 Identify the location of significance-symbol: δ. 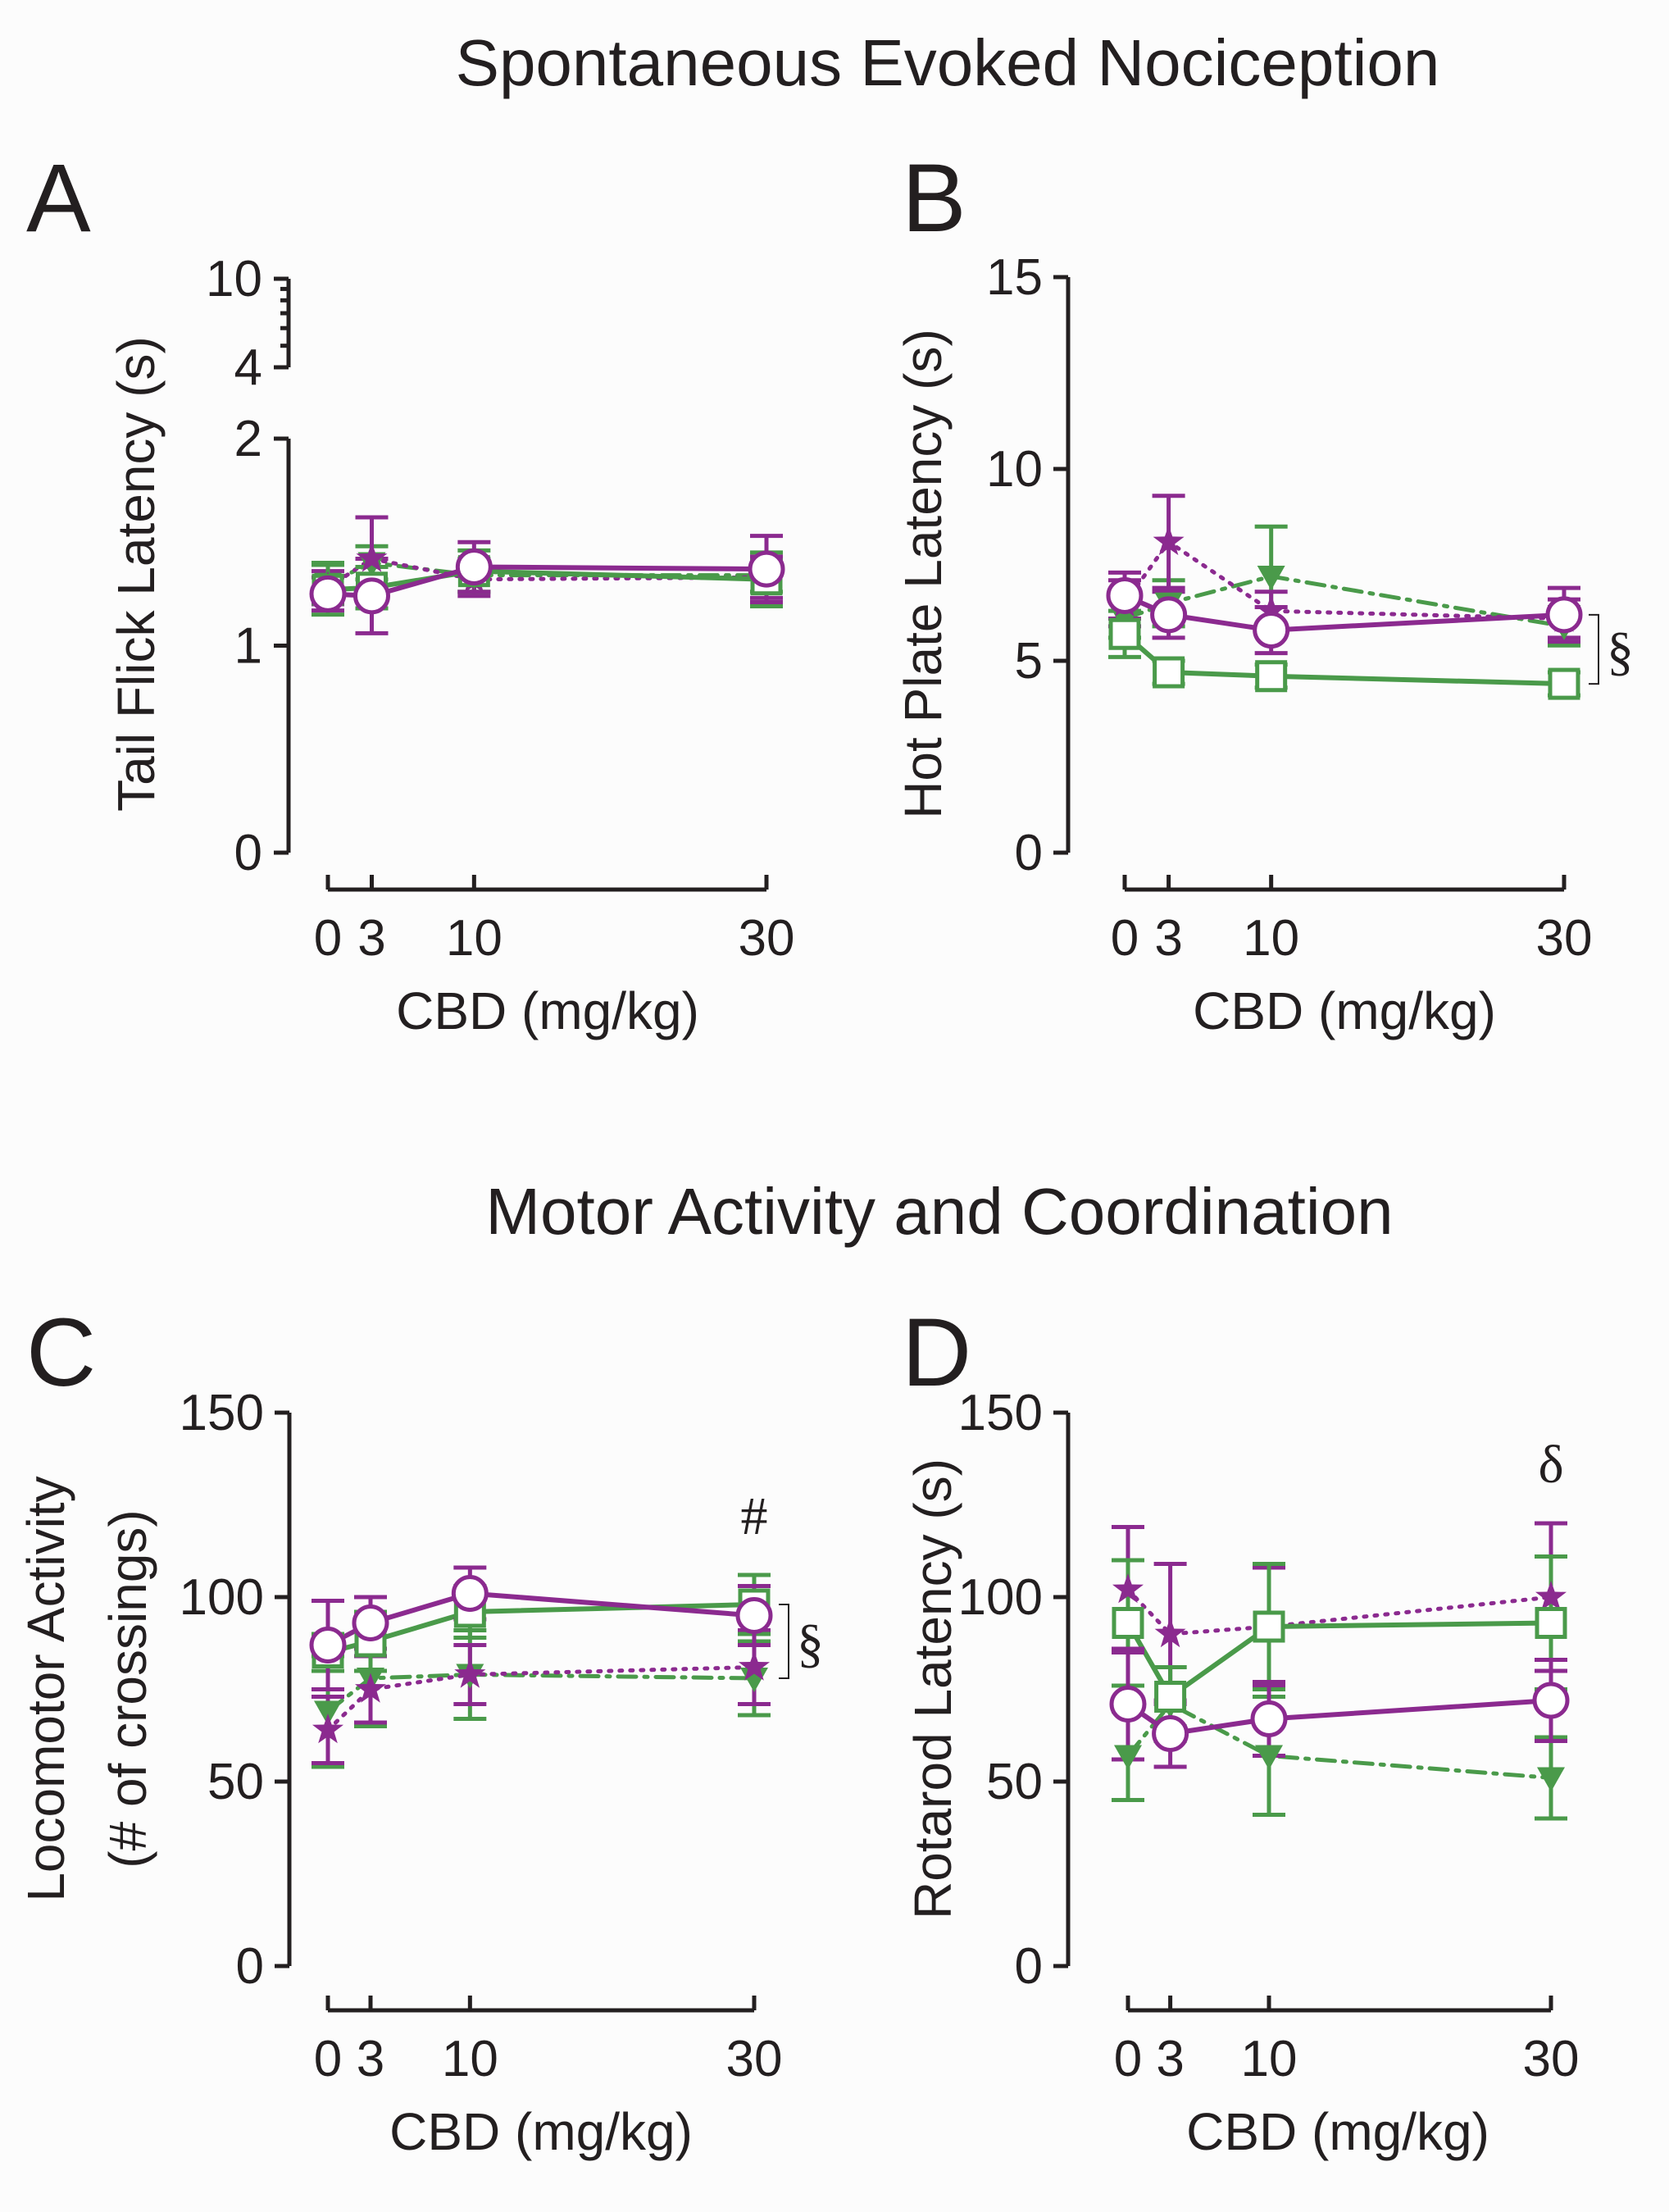
(1551, 1465).